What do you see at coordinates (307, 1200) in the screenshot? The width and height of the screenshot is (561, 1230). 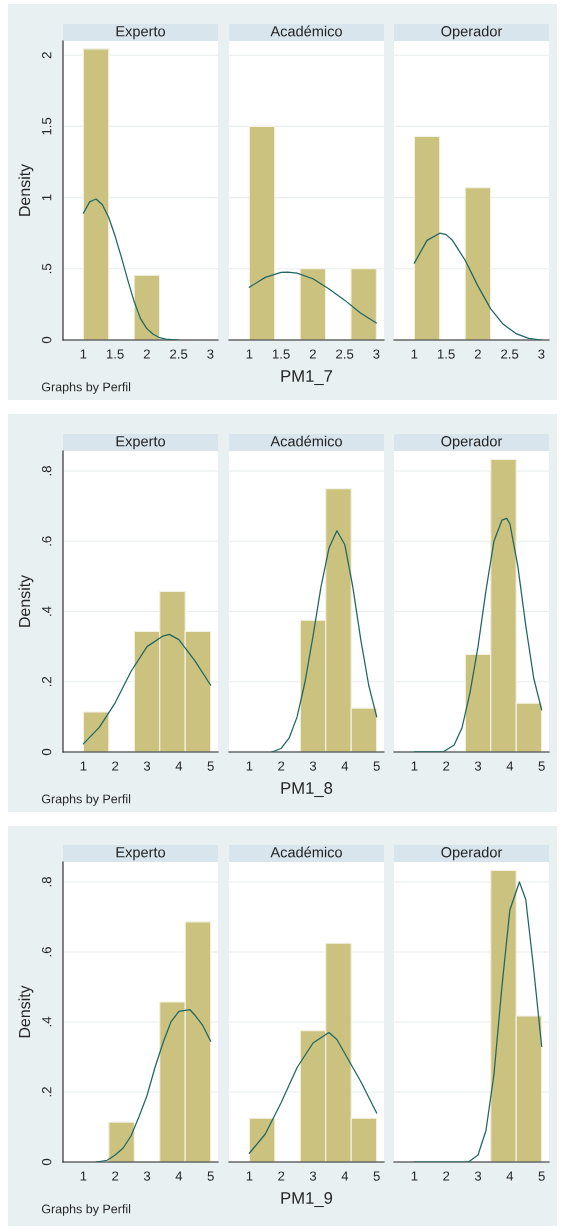 I see `x-axis-title: PM1_9` at bounding box center [307, 1200].